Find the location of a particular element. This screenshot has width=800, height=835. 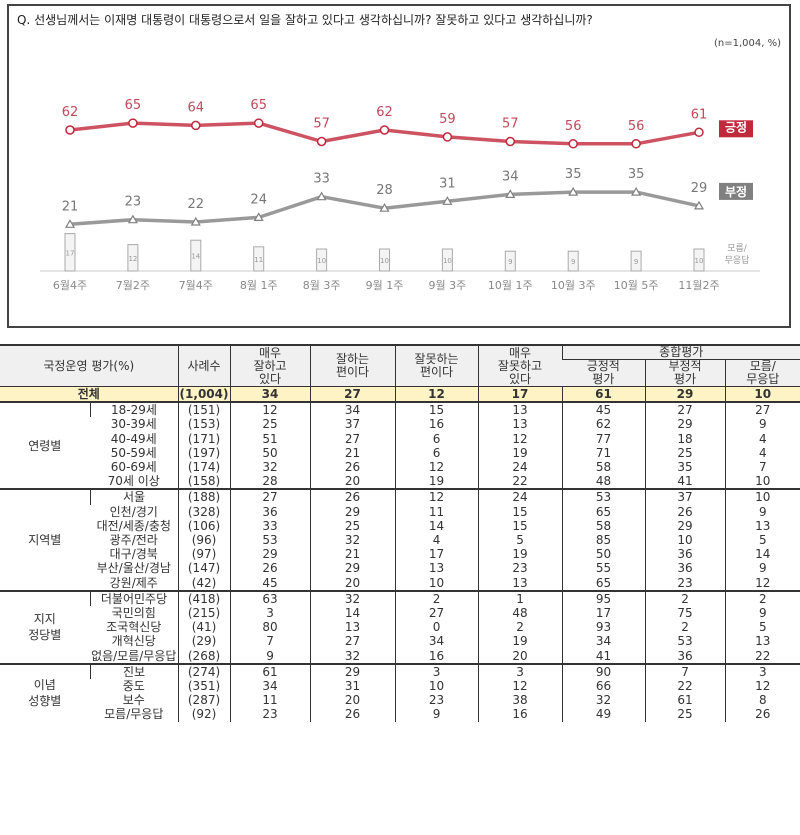

cell: 11 is located at coordinates (436, 511).